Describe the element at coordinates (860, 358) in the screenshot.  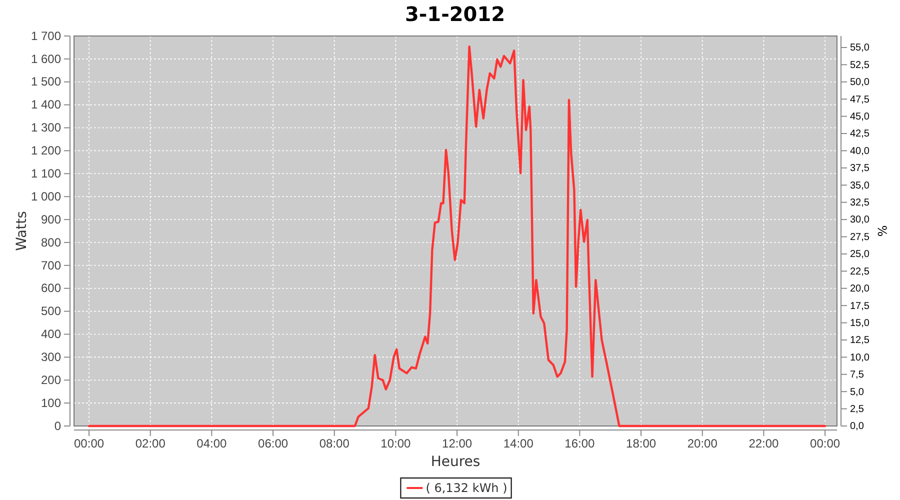
I see `y2-tick-label: 10,0` at that location.